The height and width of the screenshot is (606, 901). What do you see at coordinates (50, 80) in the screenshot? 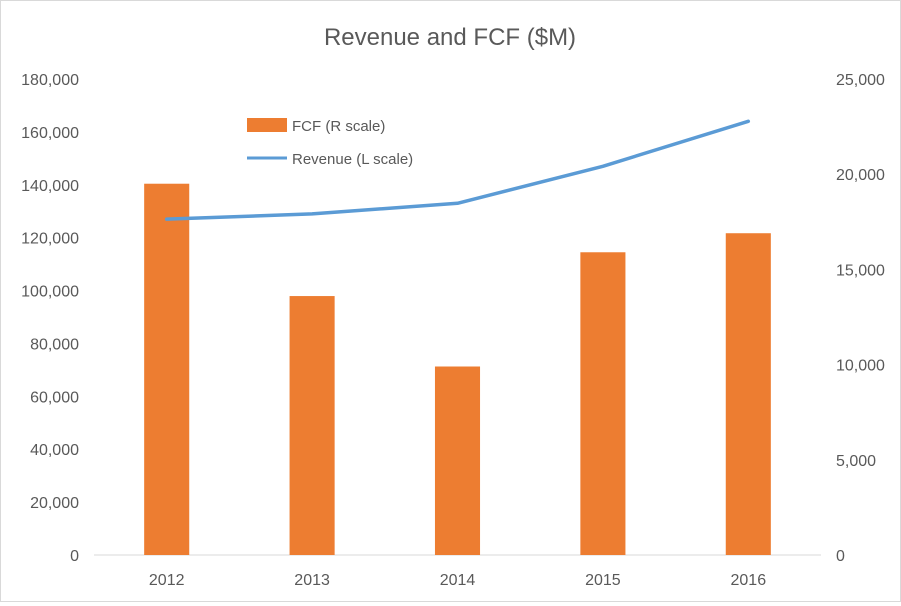
I see `y-left-tick-label: 180,000` at bounding box center [50, 80].